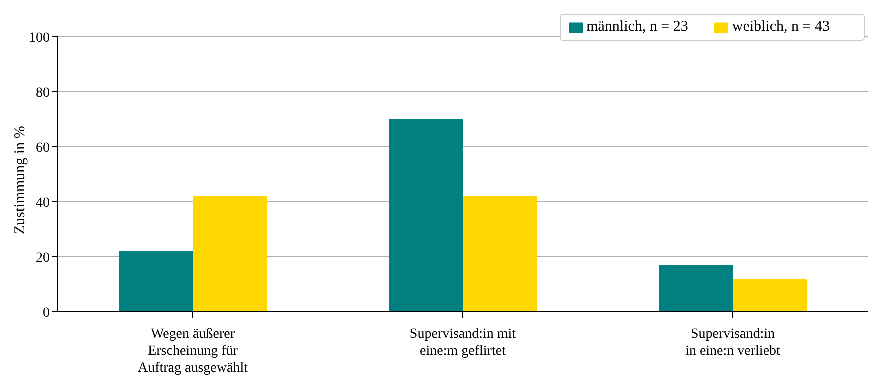 This screenshot has width=877, height=379. What do you see at coordinates (733, 343) in the screenshot?
I see `x-tick-label: Supervisand:in in eine:n verliebt` at bounding box center [733, 343].